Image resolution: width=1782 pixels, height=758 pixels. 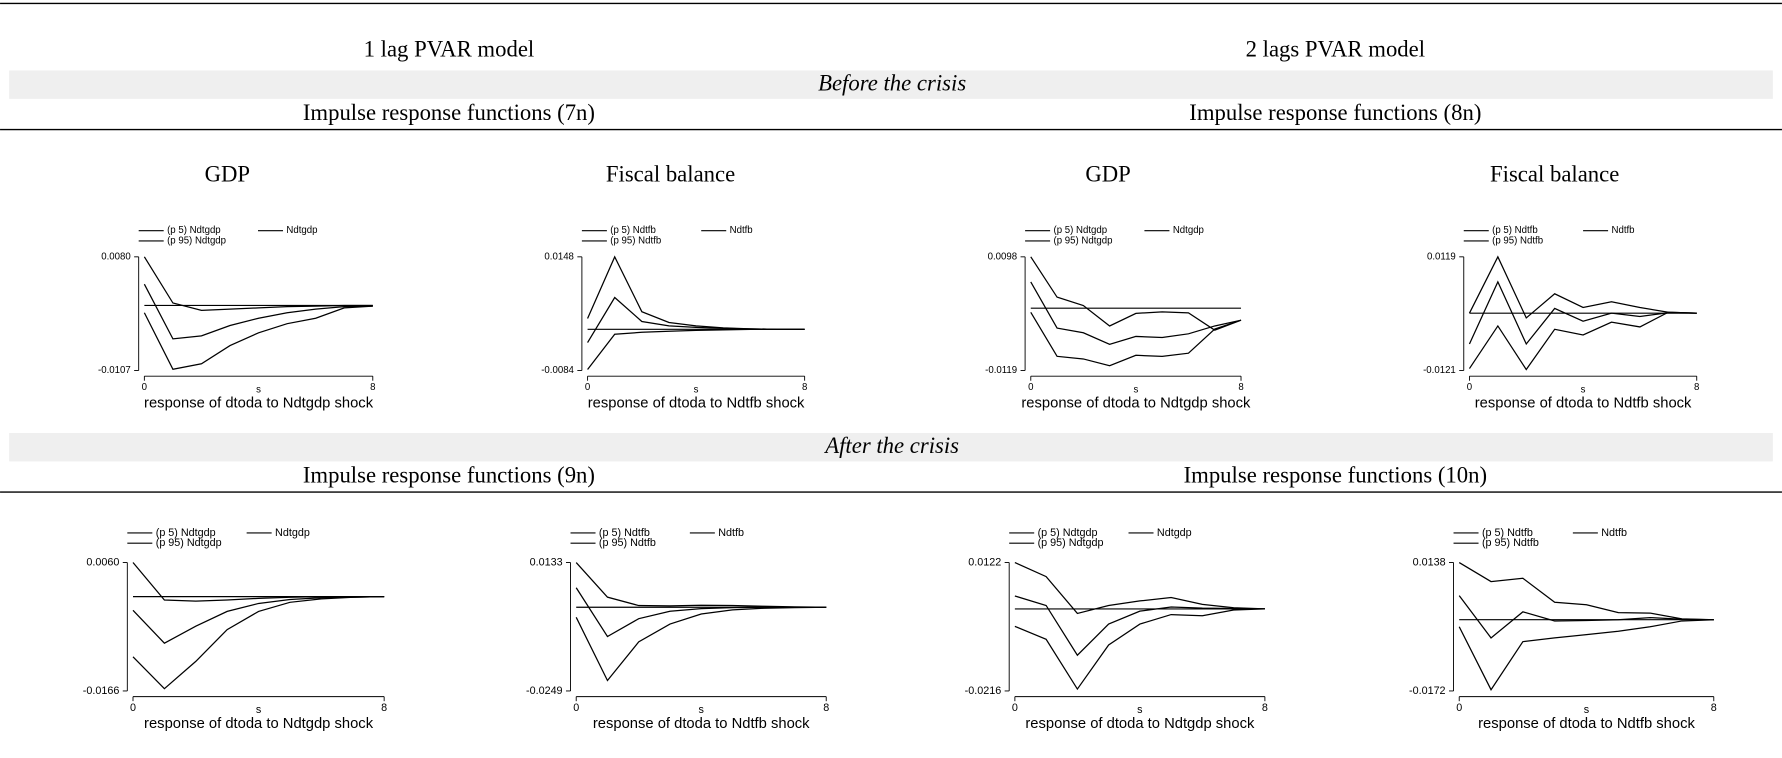 I want to click on column-title: 1 lag PVAR model, so click(x=449, y=48).